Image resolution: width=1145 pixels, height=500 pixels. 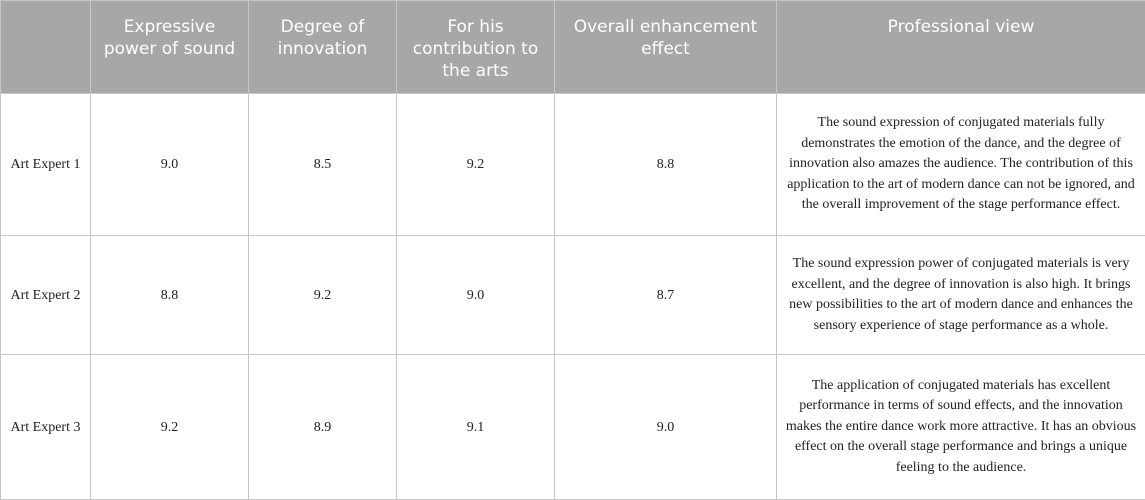 What do you see at coordinates (323, 47) in the screenshot?
I see `header-innovation: Degree of innovation` at bounding box center [323, 47].